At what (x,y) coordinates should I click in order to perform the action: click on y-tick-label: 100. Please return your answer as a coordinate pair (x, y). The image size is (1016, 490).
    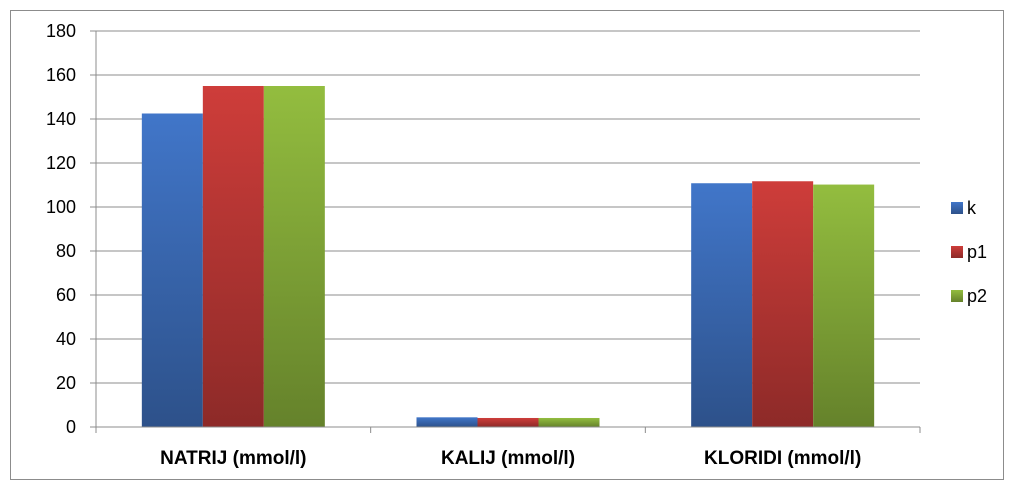
    Looking at the image, I should click on (61, 207).